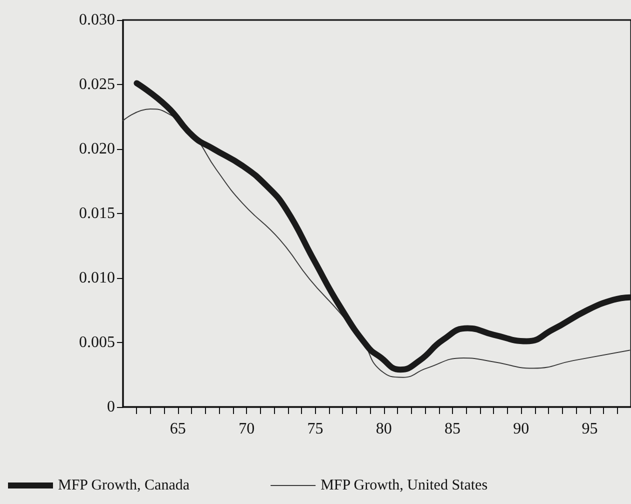 This screenshot has width=631, height=504. I want to click on x-tick-label: 65, so click(178, 429).